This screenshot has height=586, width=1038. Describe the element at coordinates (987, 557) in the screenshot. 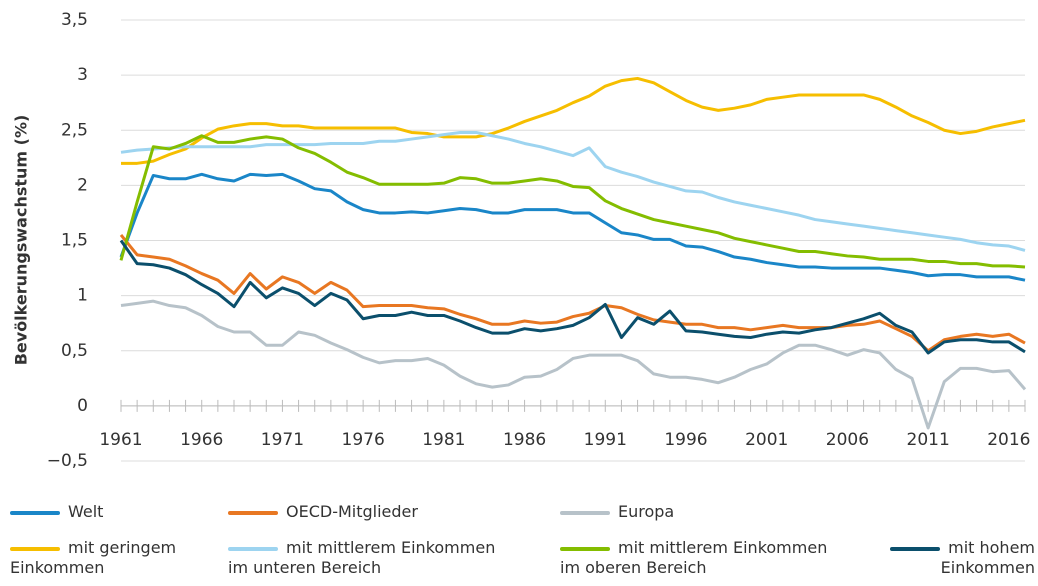

I see `legend-label: mit hohem Einkommen` at that location.